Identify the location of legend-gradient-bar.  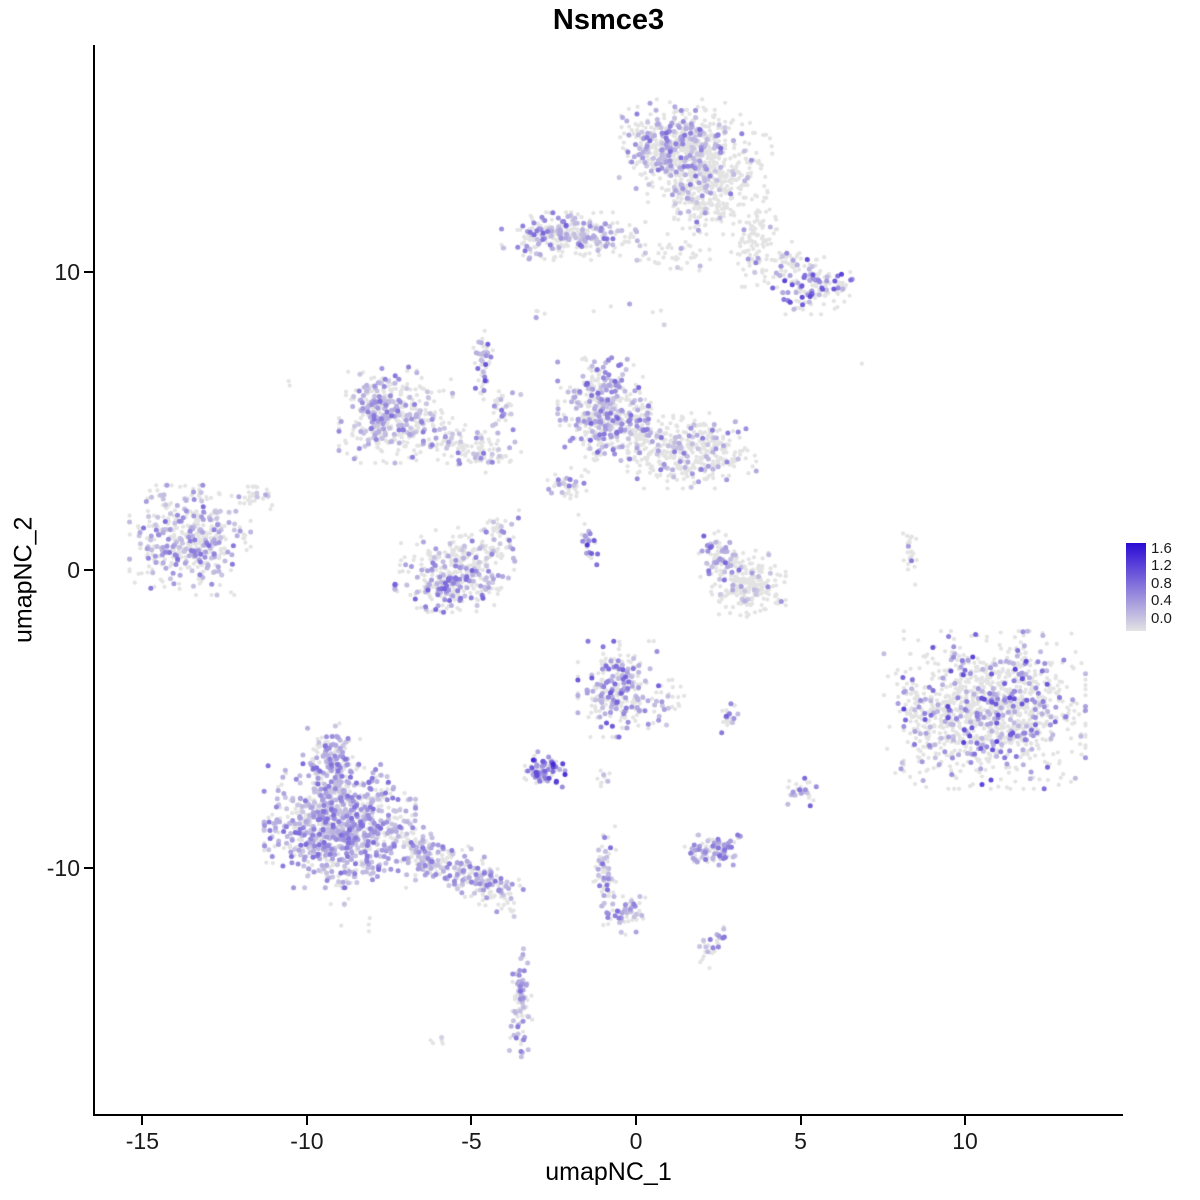
(1136, 587).